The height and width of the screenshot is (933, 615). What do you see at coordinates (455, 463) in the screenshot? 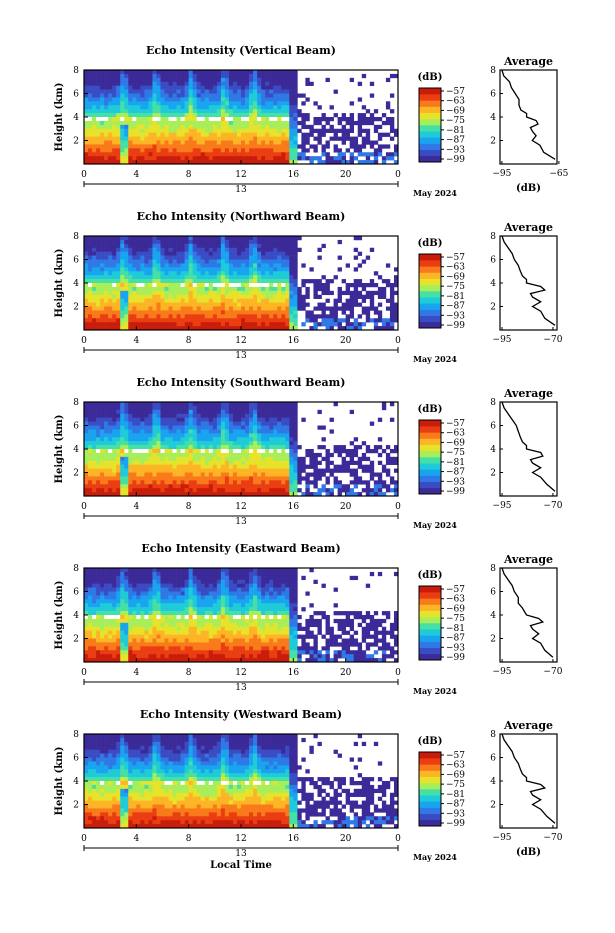
I see `colorbar-tick-label: −81` at bounding box center [455, 463].